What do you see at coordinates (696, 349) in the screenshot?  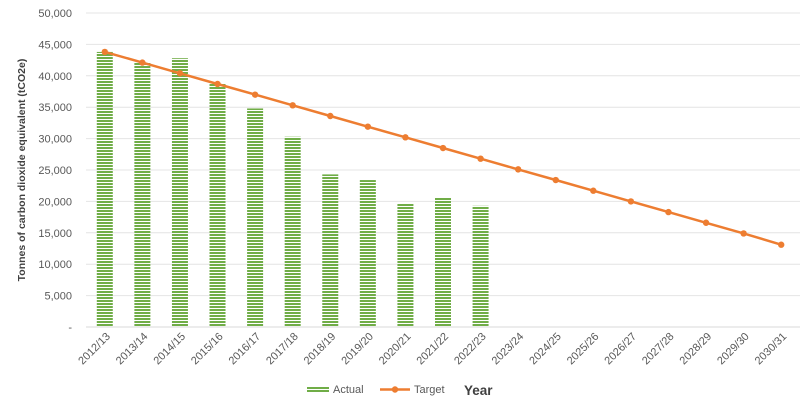 I see `x-tick-label: 2028/29` at bounding box center [696, 349].